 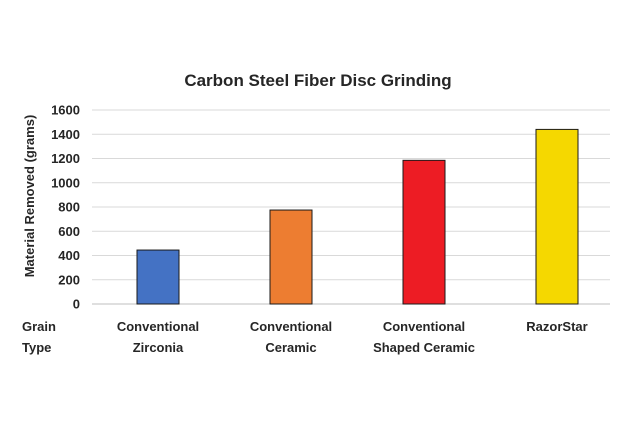 I want to click on y-tick-label: 1200, so click(x=65, y=158).